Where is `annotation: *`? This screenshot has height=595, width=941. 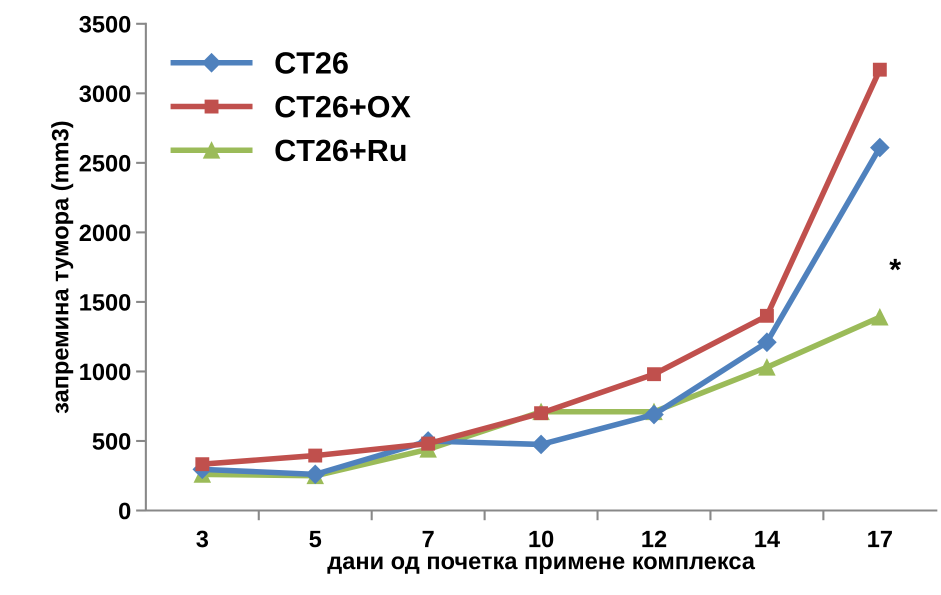
annotation: * is located at coordinates (895, 264).